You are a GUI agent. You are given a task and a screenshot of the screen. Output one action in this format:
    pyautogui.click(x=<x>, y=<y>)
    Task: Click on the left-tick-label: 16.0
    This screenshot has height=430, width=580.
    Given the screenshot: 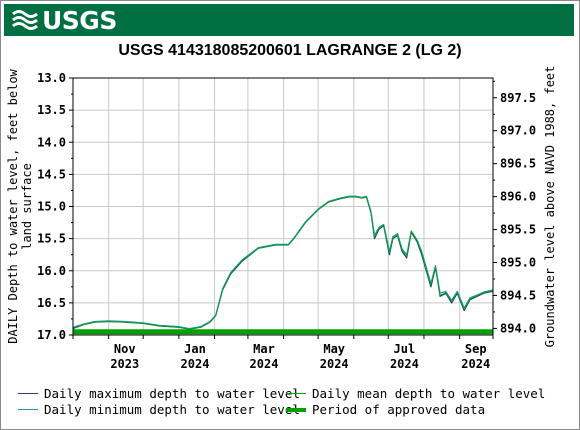 What is the action you would take?
    pyautogui.click(x=51, y=271)
    